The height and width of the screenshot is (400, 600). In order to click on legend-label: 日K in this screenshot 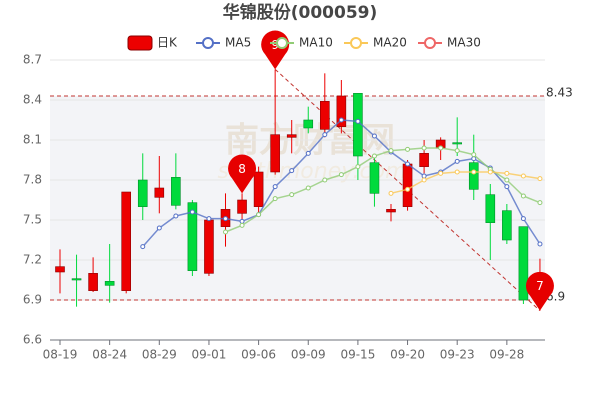, I will do `click(167, 43)`.